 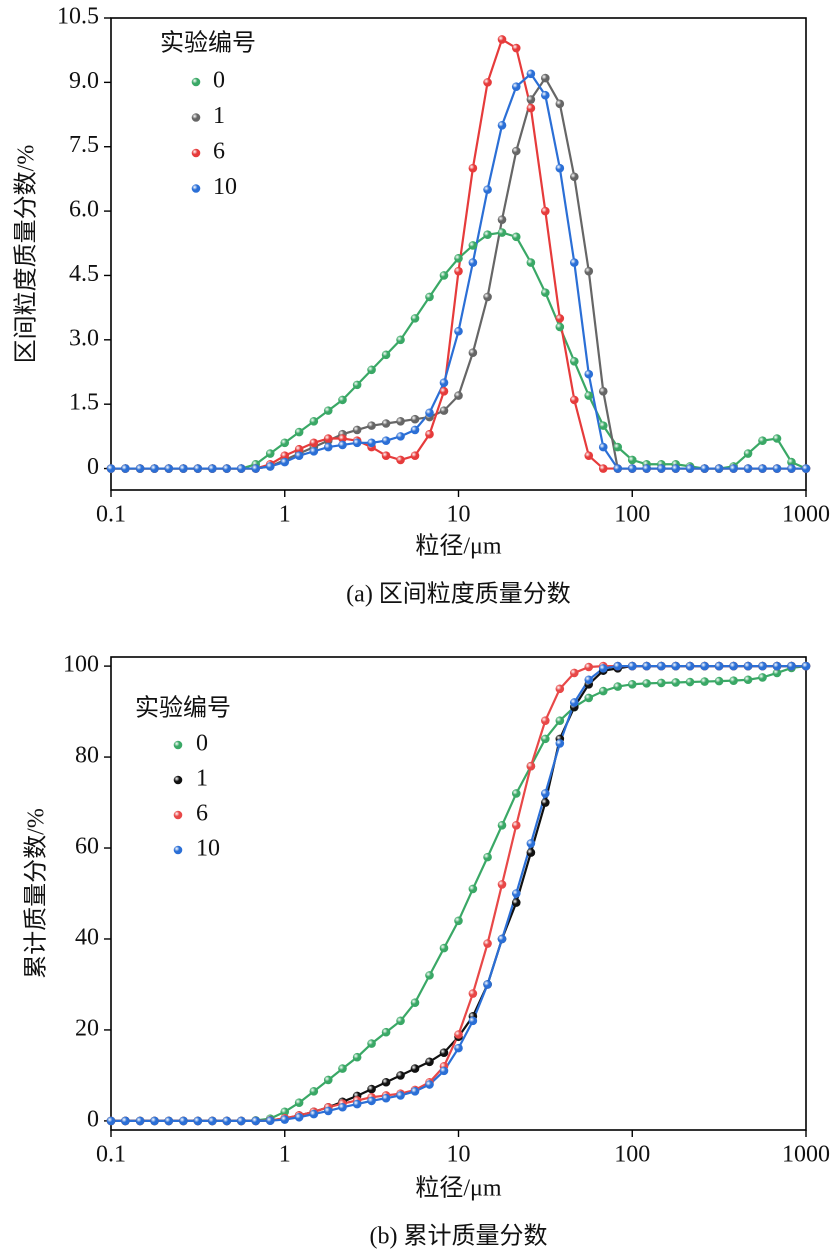 I want to click on y-tick-label: 1.5, so click(x=84, y=403).